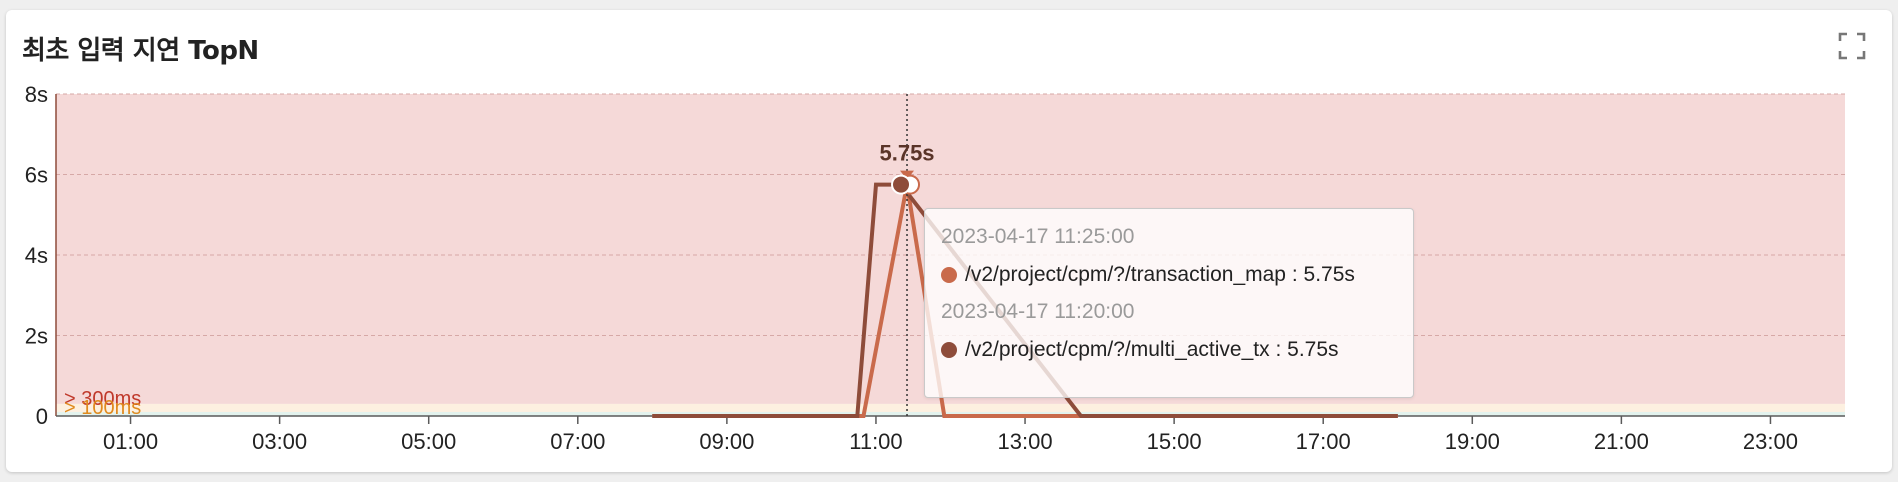 The height and width of the screenshot is (482, 1898). What do you see at coordinates (36, 94) in the screenshot?
I see `y-tick-label: 8s` at bounding box center [36, 94].